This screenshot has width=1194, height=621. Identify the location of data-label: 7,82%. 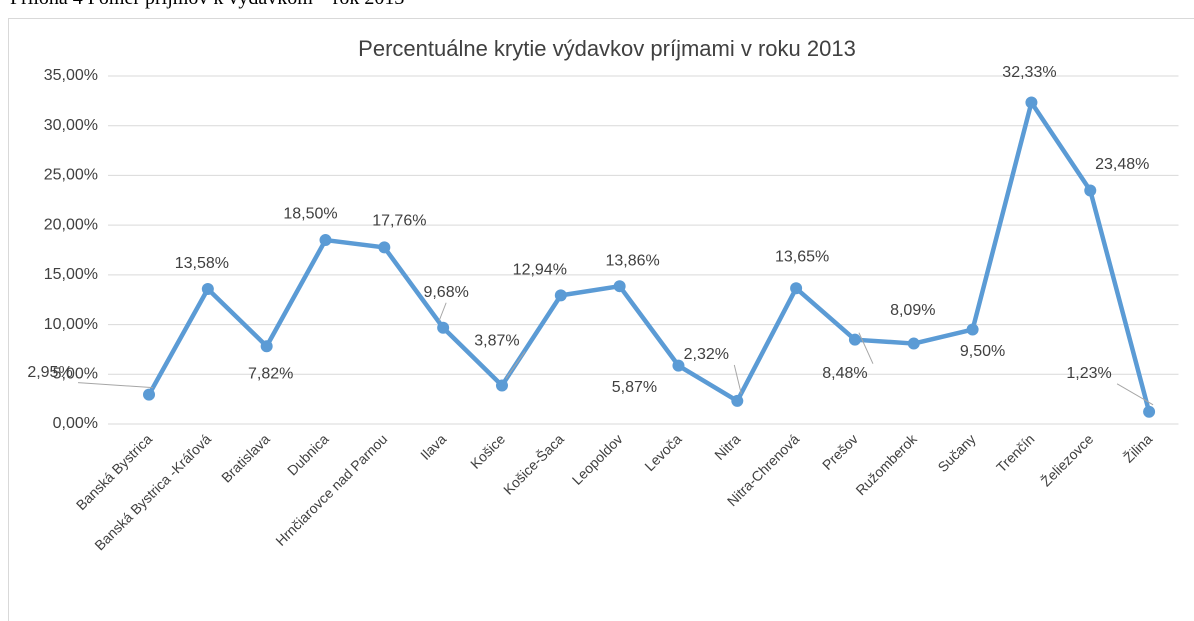
(270, 373).